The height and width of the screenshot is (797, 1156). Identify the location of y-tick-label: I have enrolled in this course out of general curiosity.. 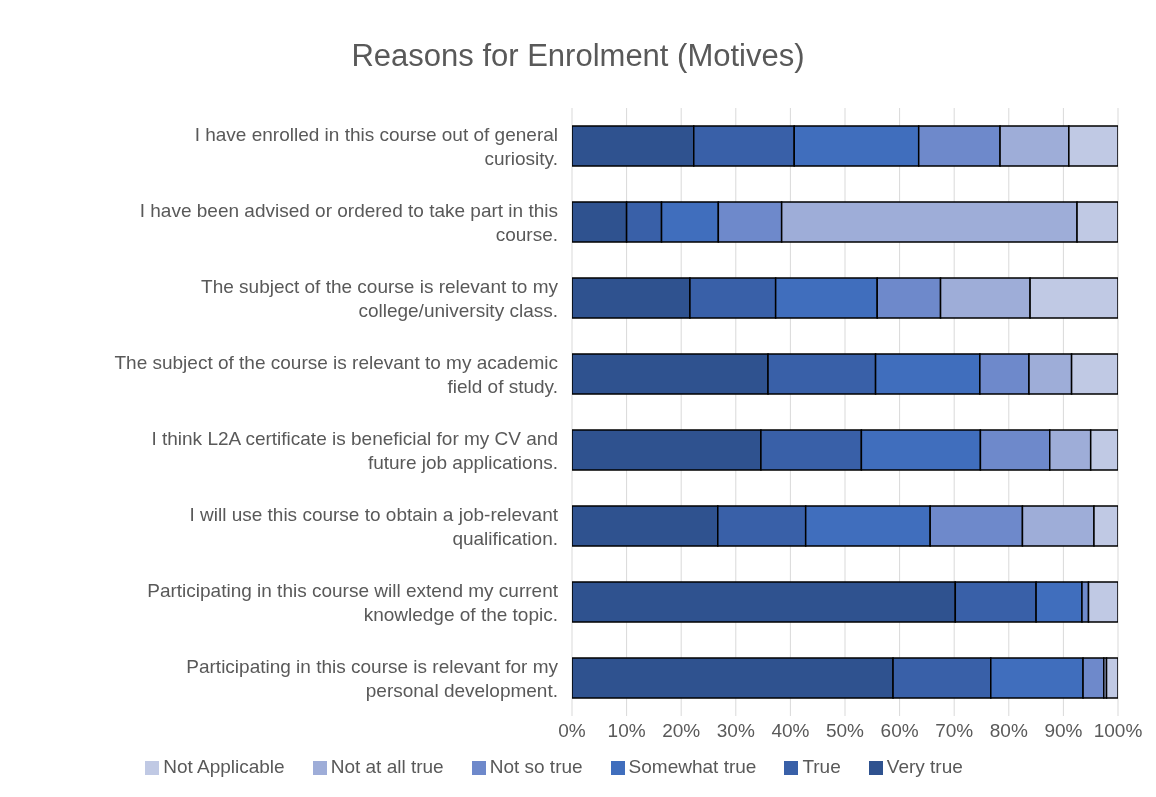
(376, 146).